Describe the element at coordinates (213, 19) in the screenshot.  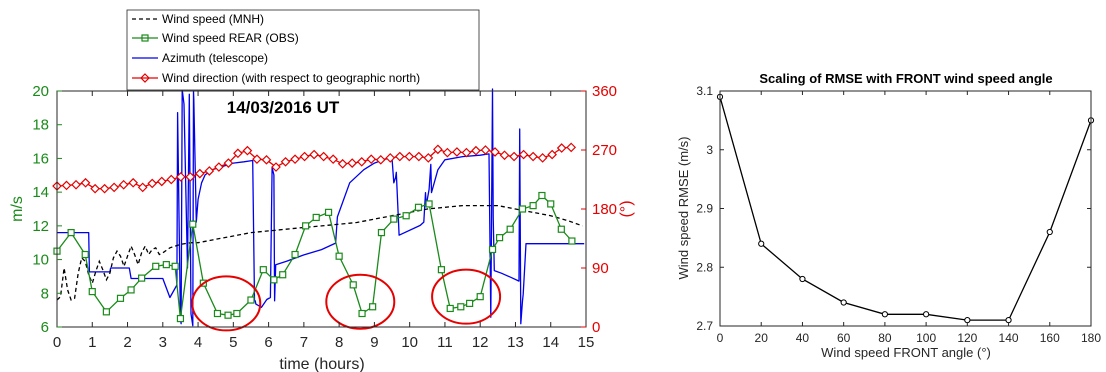
I see `legend-label: Wind speed (MNH)` at that location.